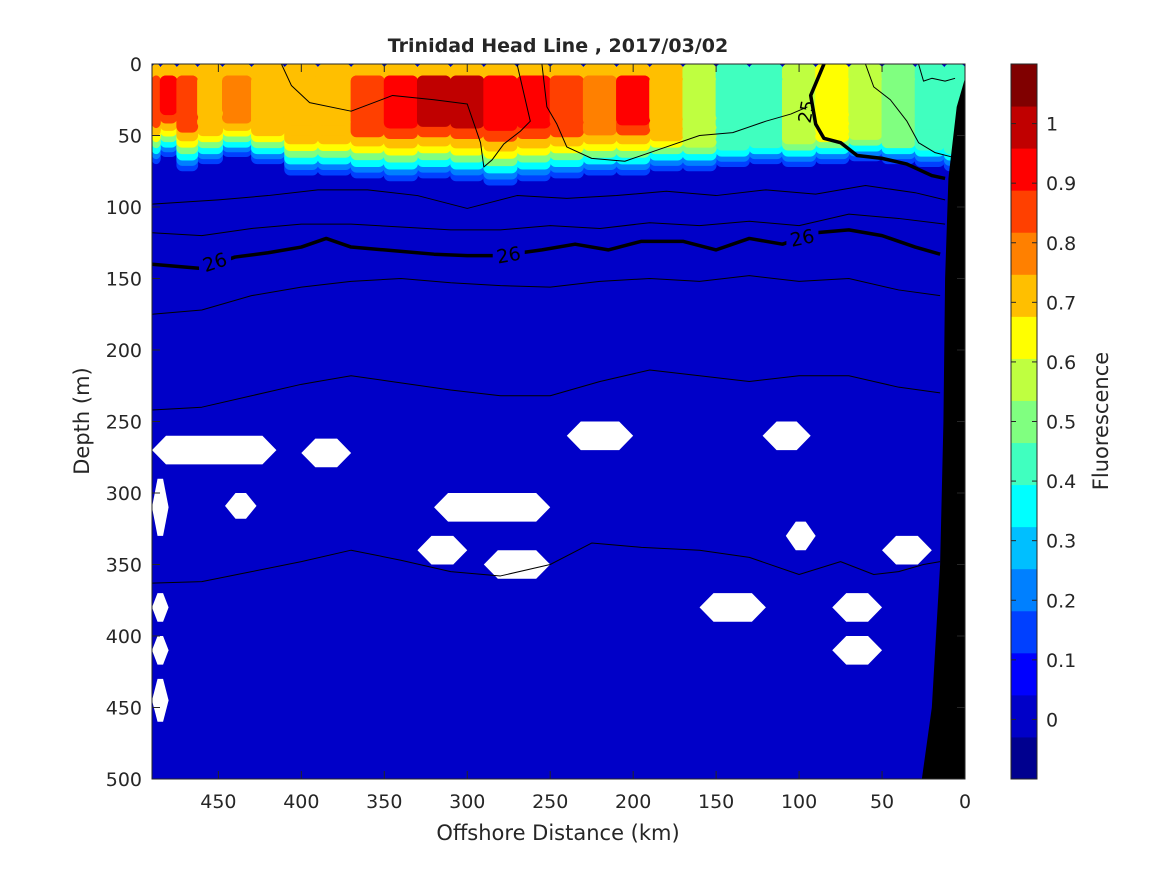 The height and width of the screenshot is (875, 1167). Describe the element at coordinates (1061, 184) in the screenshot. I see `colorbar-tick-label: 0.9` at that location.